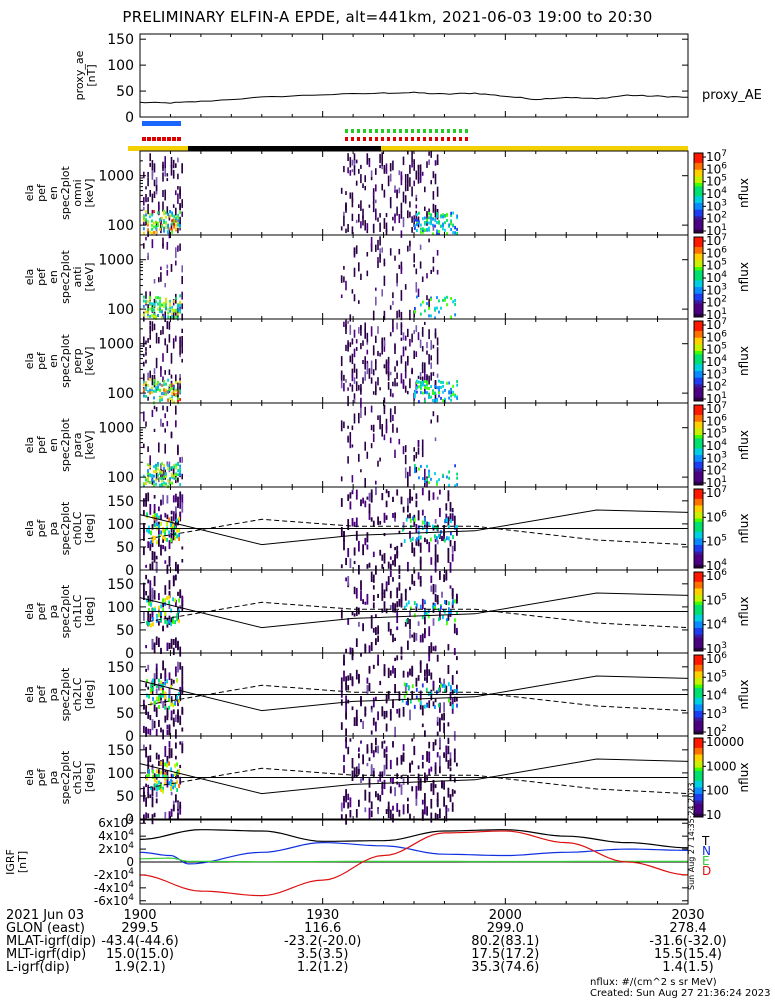 The height and width of the screenshot is (1000, 775). Describe the element at coordinates (116, 848) in the screenshot. I see `igrf-ytick-label: 2x10⁴` at that location.